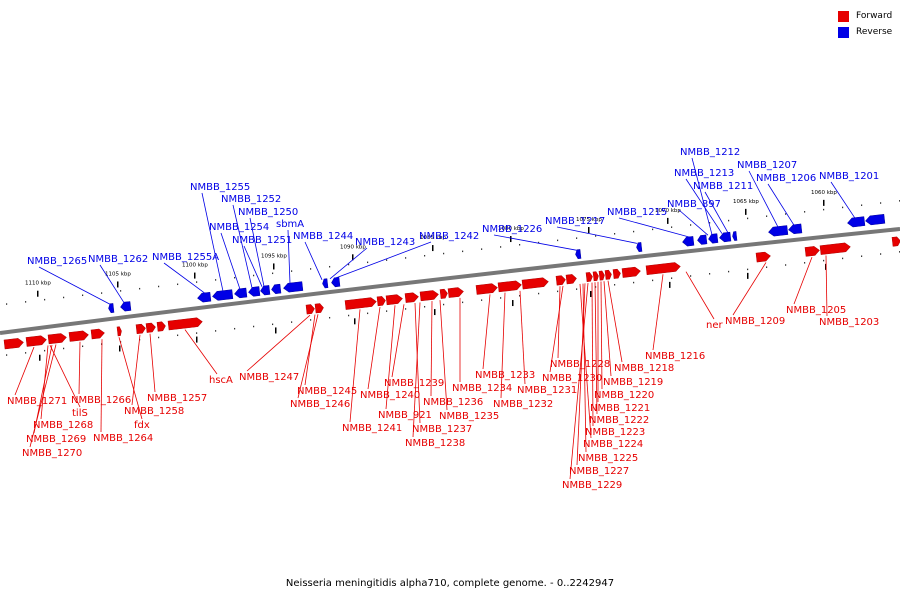 This screenshot has height=600, width=900. Describe the element at coordinates (843, 32) in the screenshot. I see `legend-reverse-swatch` at that location.